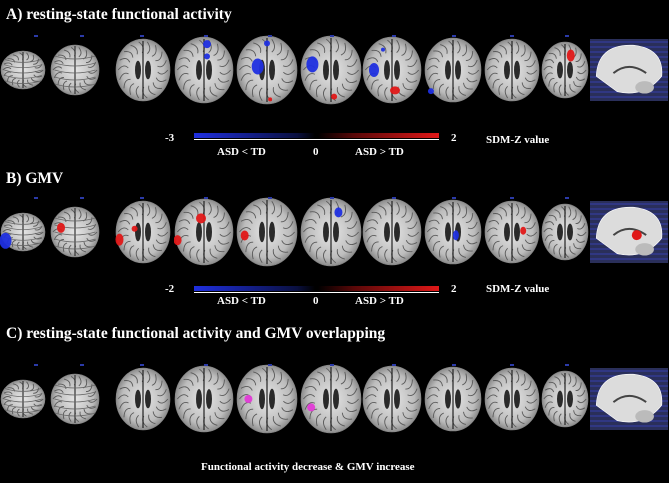 This screenshot has height=483, width=669. I want to click on panel-a-colorbar-positive, so click(378, 135).